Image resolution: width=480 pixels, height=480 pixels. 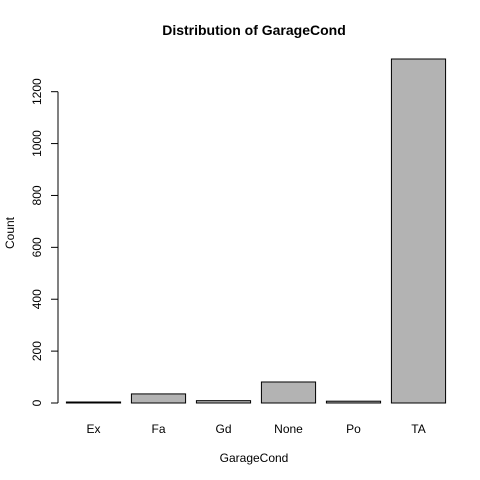 What do you see at coordinates (254, 30) in the screenshot?
I see `chart-title: Distribution of GarageCond` at bounding box center [254, 30].